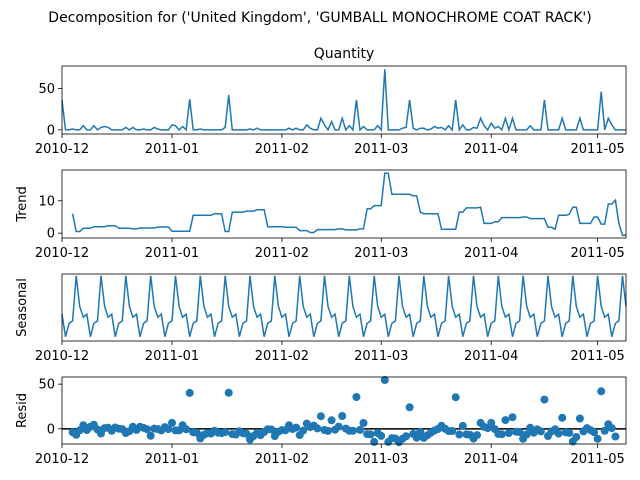  What do you see at coordinates (344, 54) in the screenshot?
I see `panel-title: Quantity` at bounding box center [344, 54].